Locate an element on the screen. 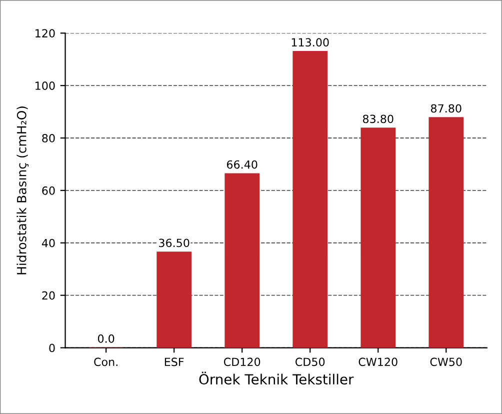 This screenshot has height=414, width=502. data-label: 83.80 is located at coordinates (378, 119).